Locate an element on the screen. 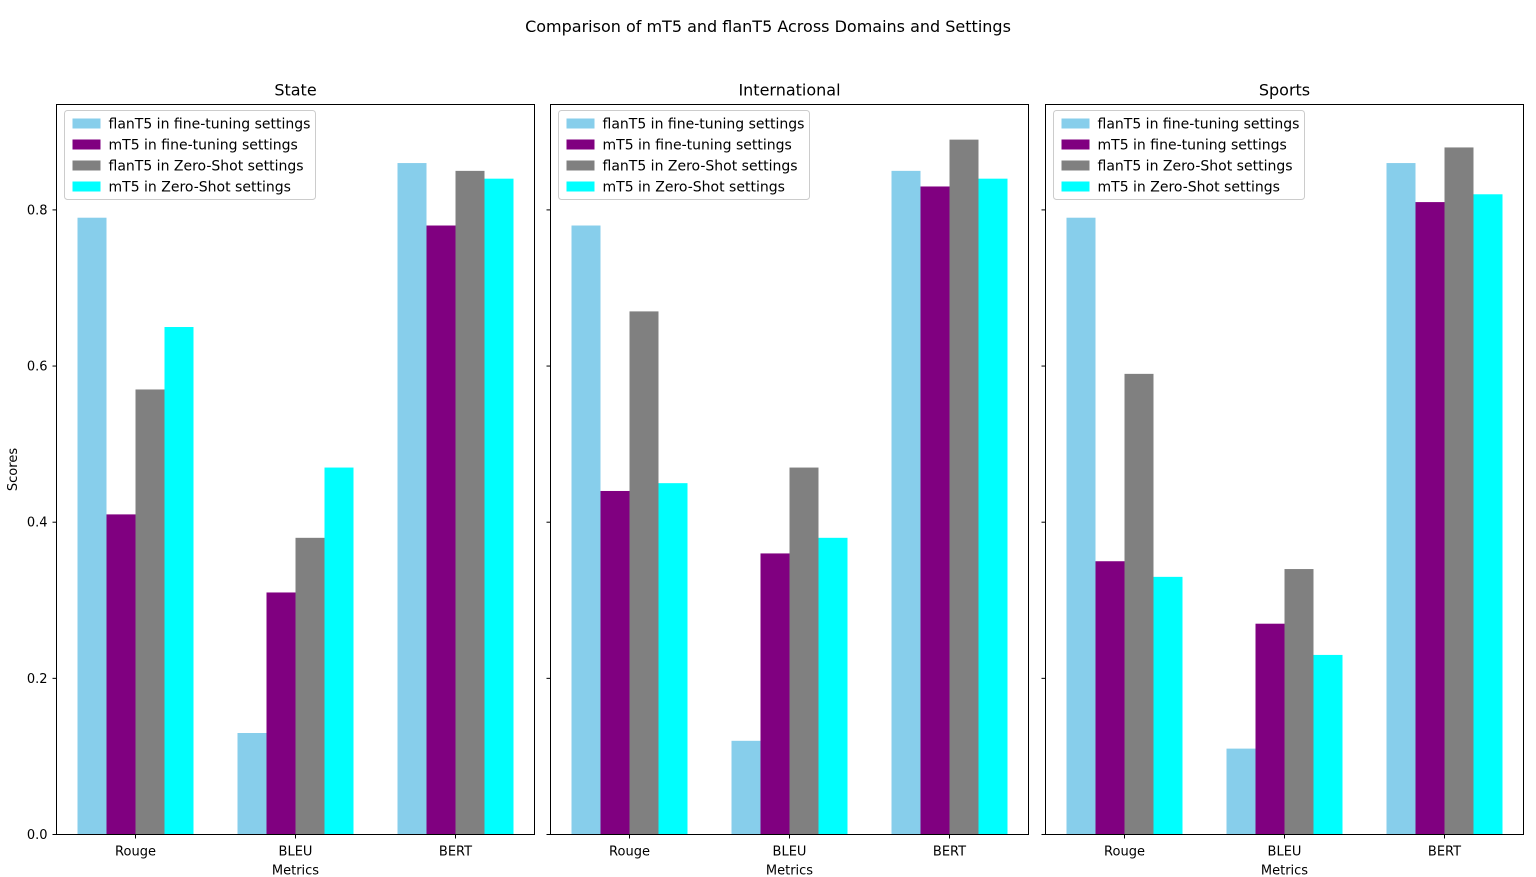 This screenshot has width=1536, height=877. y-tick-label: 0.4 is located at coordinates (37, 523).